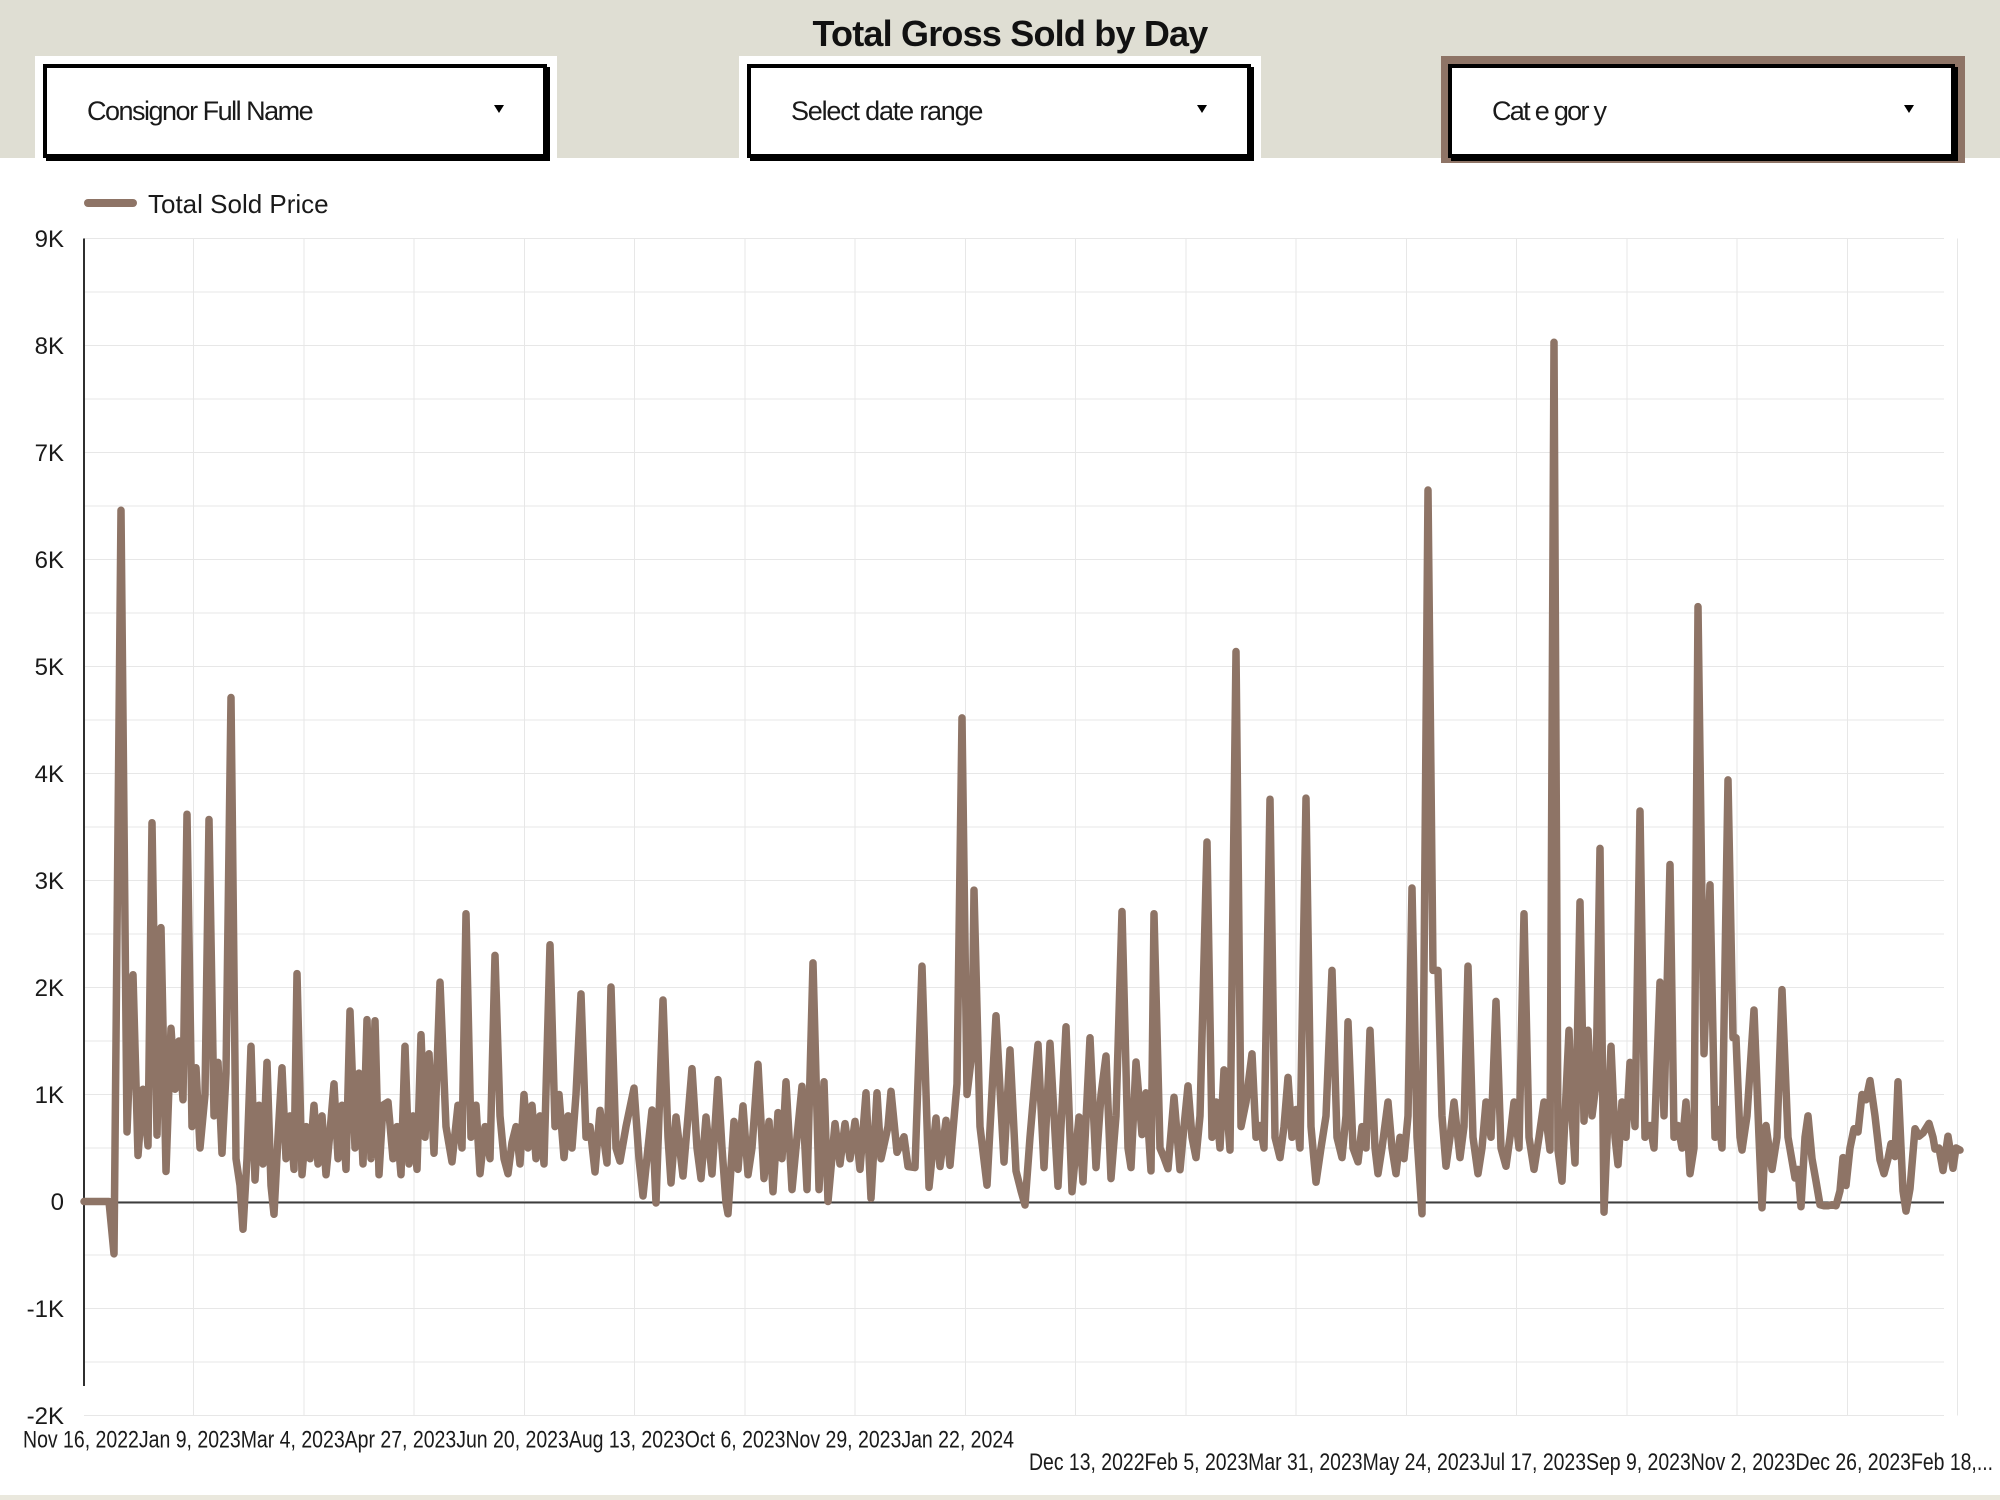 This screenshot has width=2000, height=1500. I want to click on svg-text: 1K, so click(49, 1095).